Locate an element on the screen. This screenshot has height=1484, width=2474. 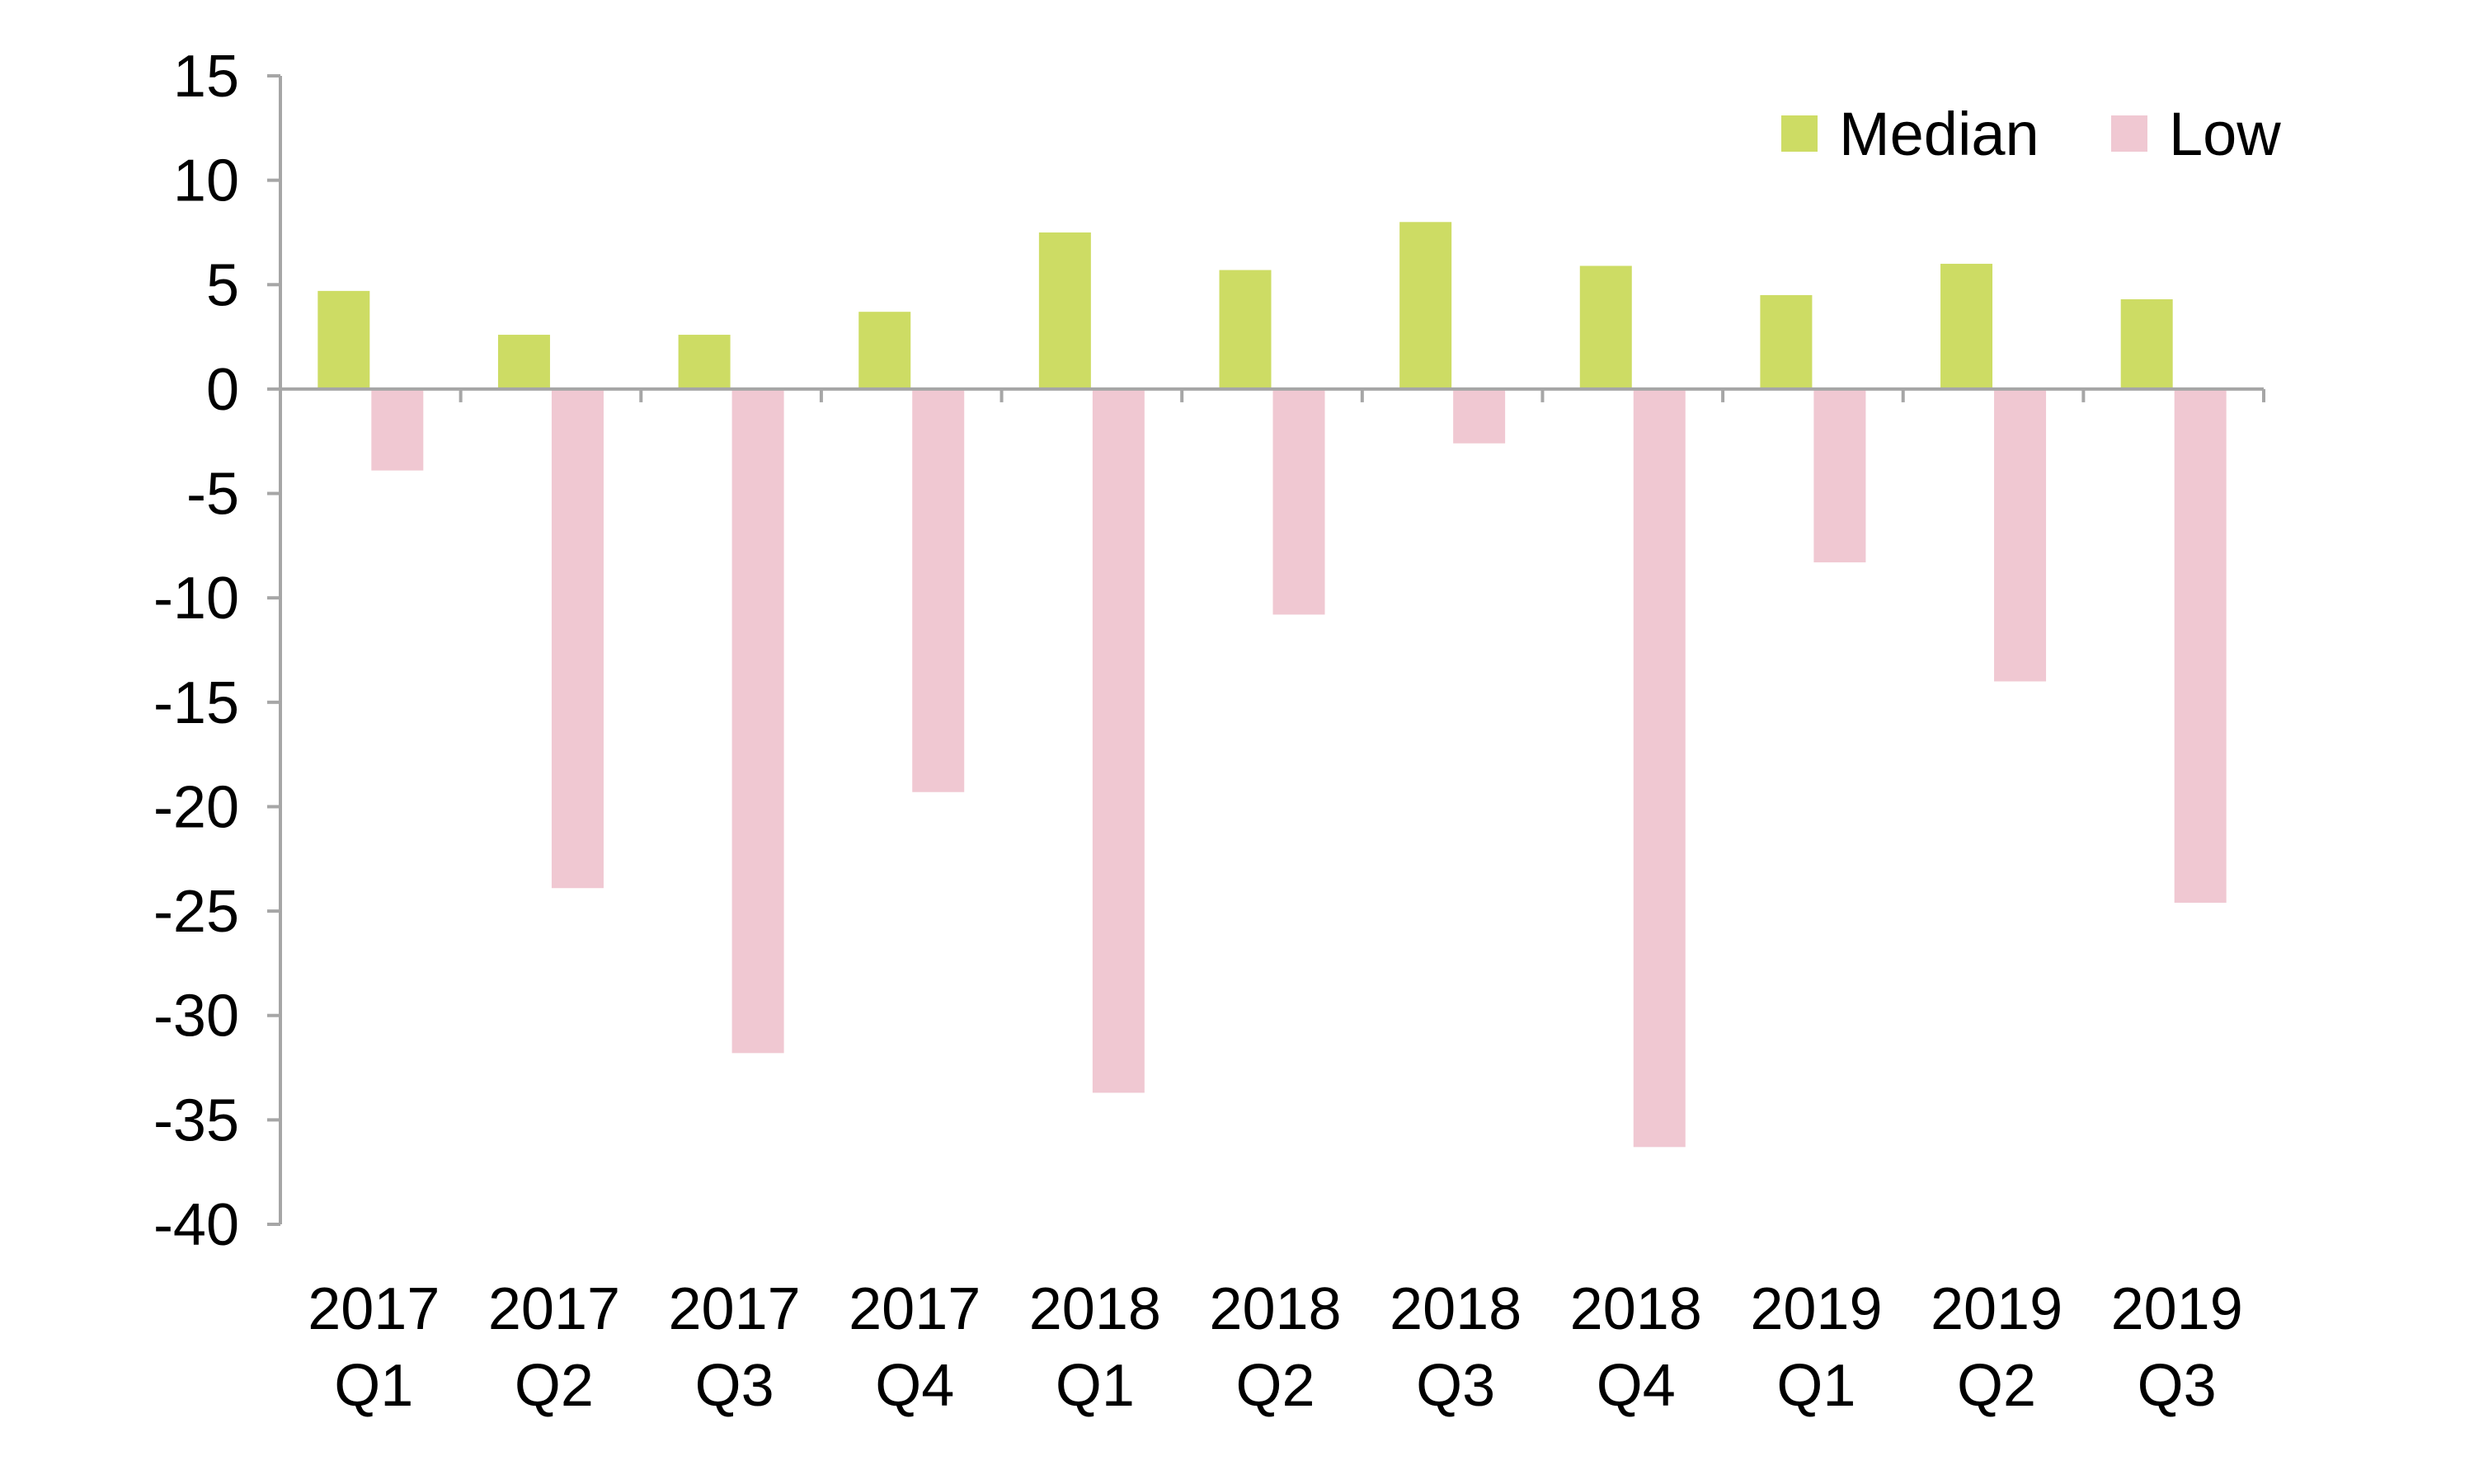
y-tick-label: 0 is located at coordinates (222, 390).